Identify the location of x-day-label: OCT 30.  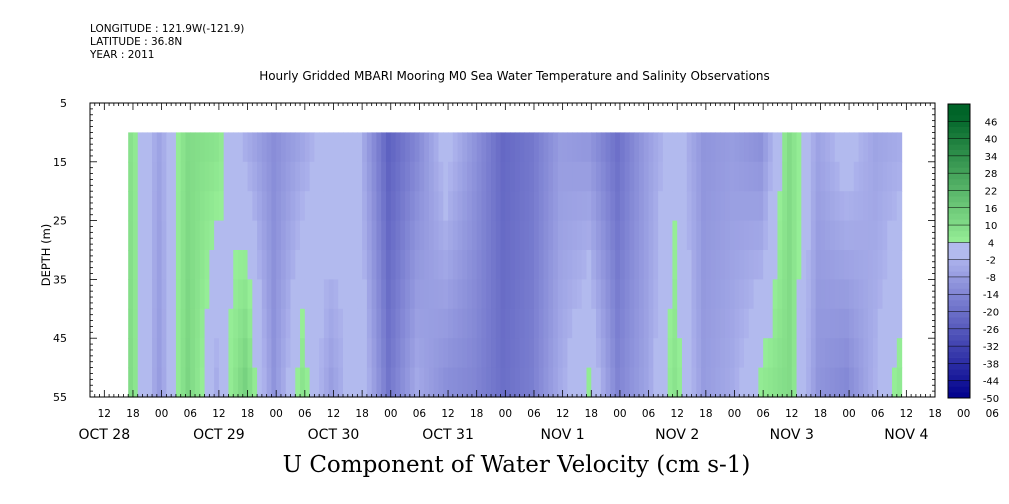
(334, 435).